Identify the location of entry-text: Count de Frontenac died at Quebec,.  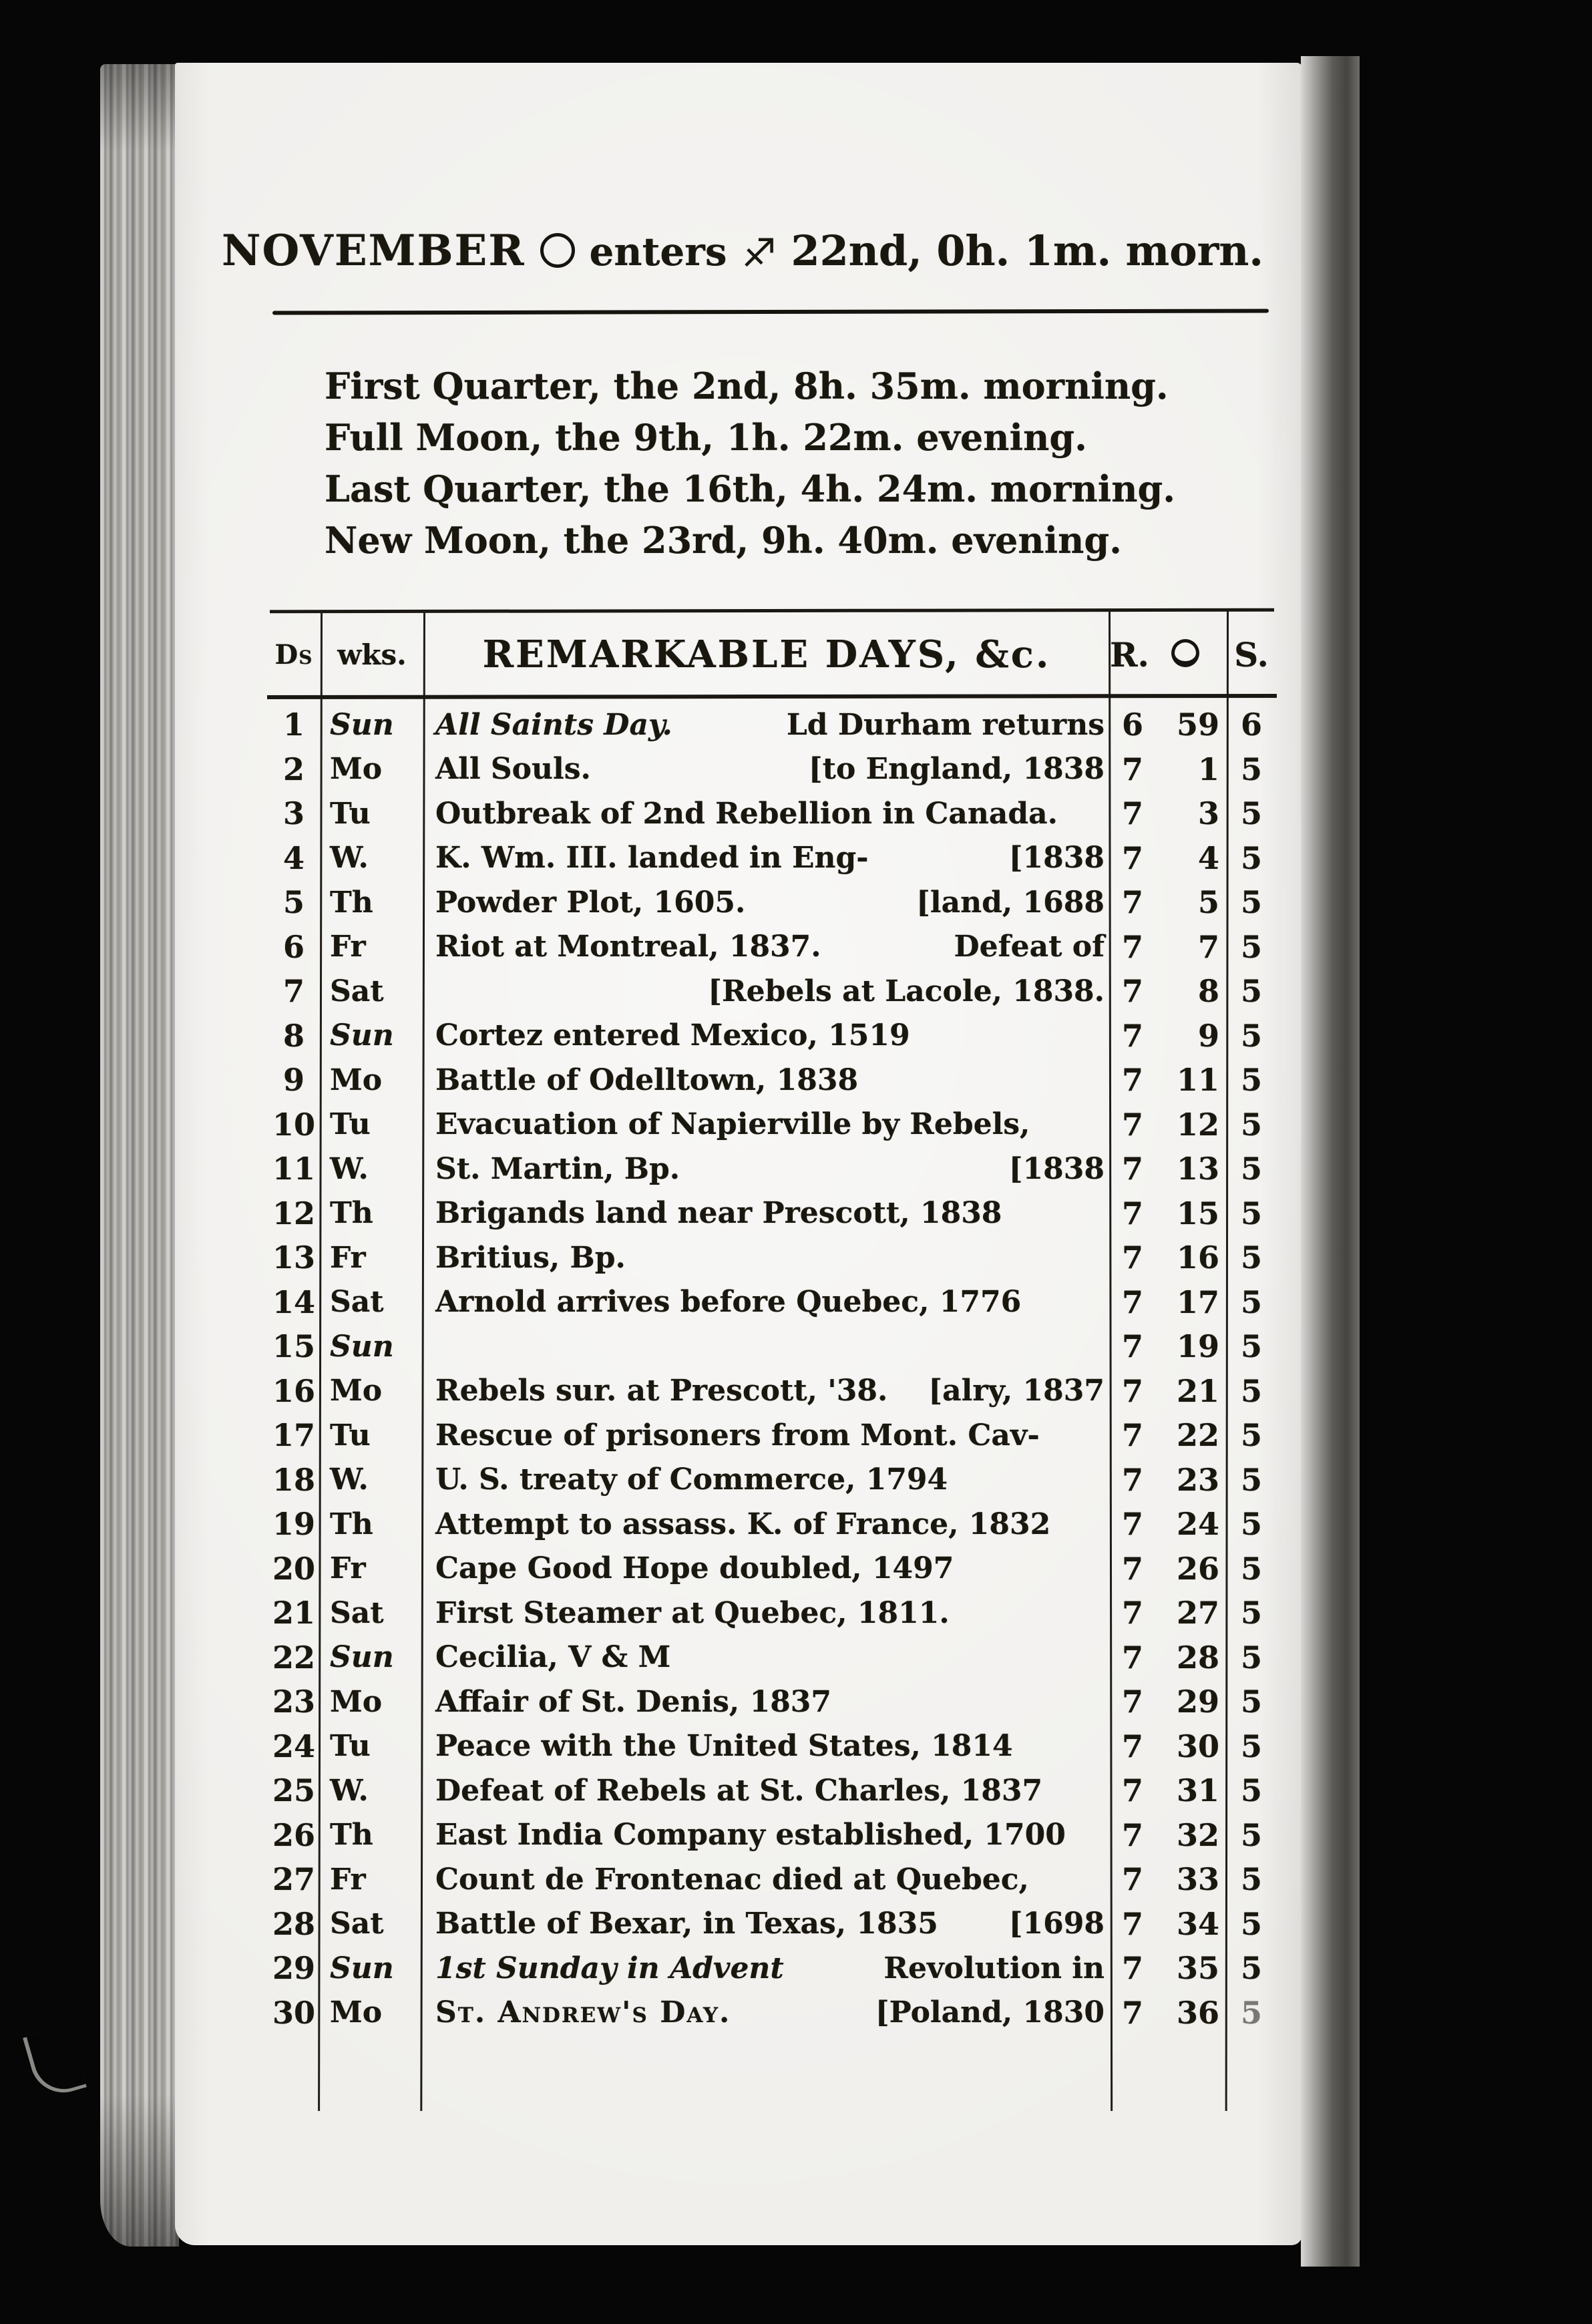
(732, 1880).